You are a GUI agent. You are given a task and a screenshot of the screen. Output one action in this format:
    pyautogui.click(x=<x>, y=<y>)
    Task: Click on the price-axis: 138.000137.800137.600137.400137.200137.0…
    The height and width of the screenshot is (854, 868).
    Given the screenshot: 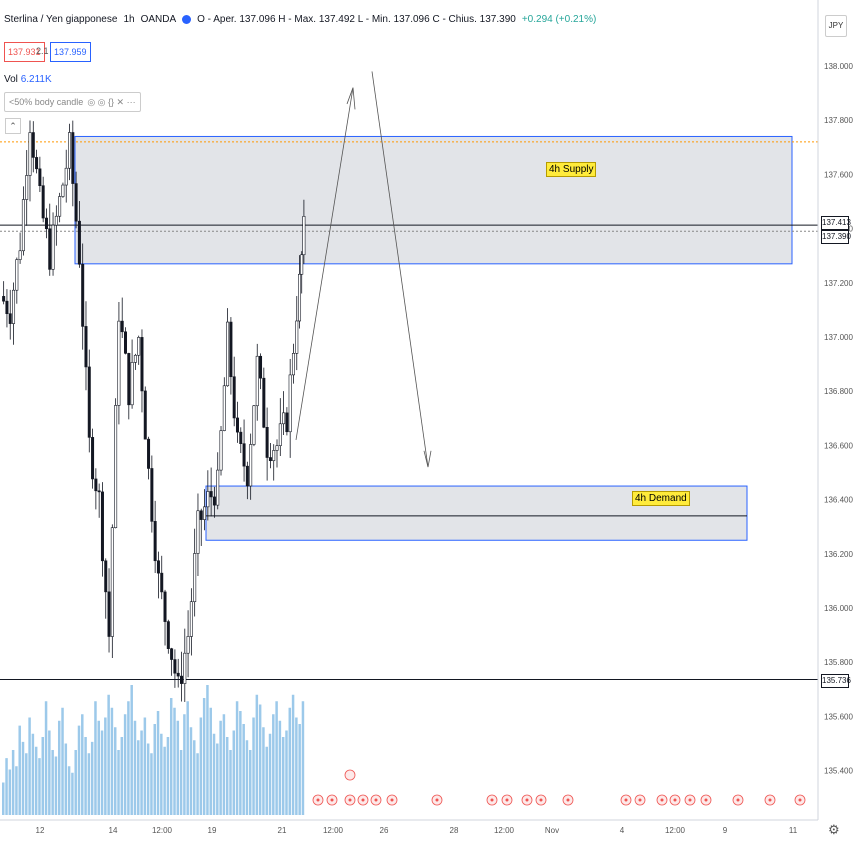 What is the action you would take?
    pyautogui.click(x=838, y=419)
    